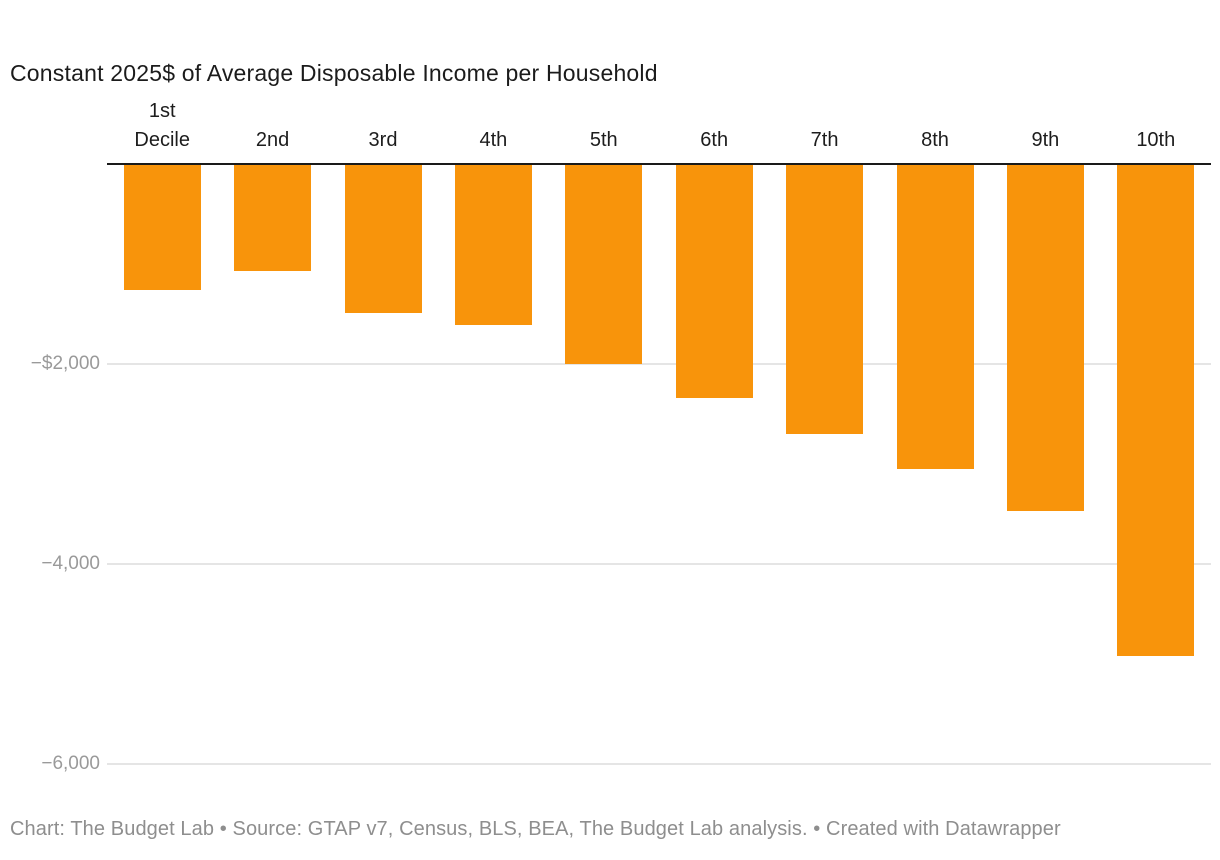 The width and height of the screenshot is (1220, 860). What do you see at coordinates (825, 299) in the screenshot?
I see `bar-7th` at bounding box center [825, 299].